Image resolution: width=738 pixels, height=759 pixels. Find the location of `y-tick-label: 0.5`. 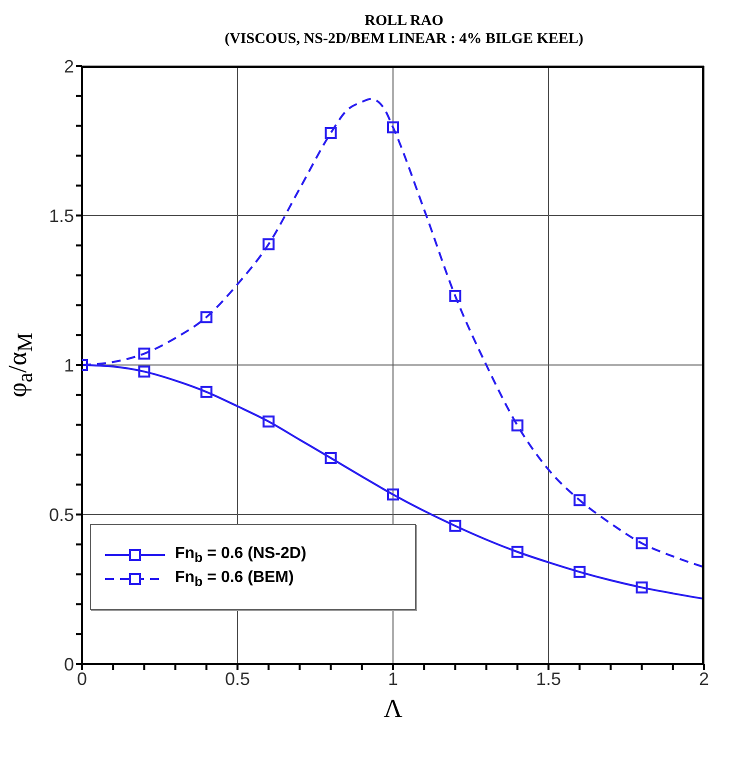

y-tick-label: 0.5 is located at coordinates (61, 514).